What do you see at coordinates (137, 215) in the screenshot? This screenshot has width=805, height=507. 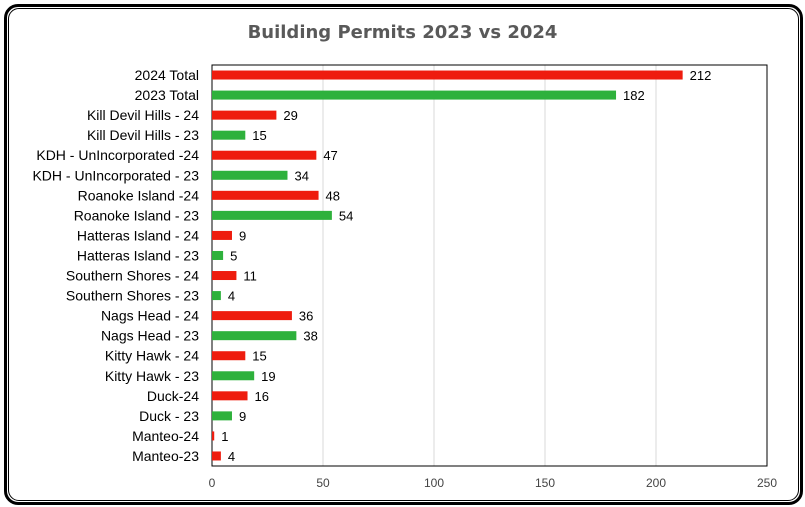 I see `category-label: Roanoke Island - 23` at bounding box center [137, 215].